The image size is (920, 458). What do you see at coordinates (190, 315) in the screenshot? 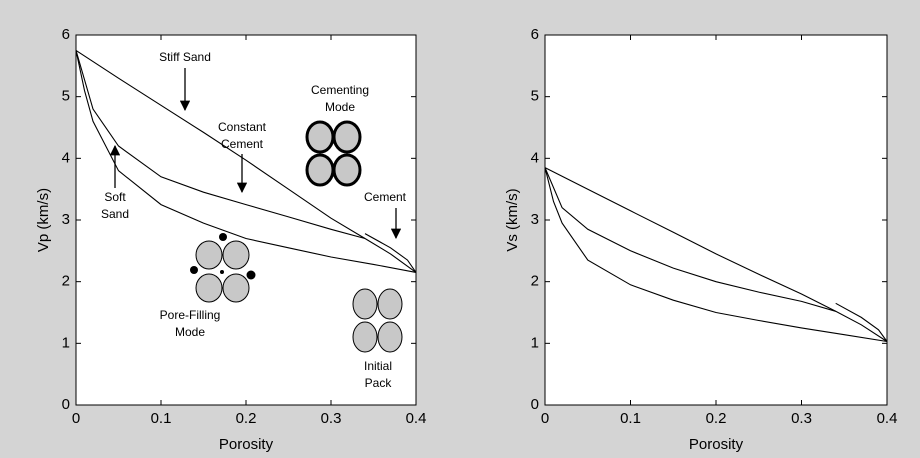
I see `annotation: Pore-Filling` at bounding box center [190, 315].